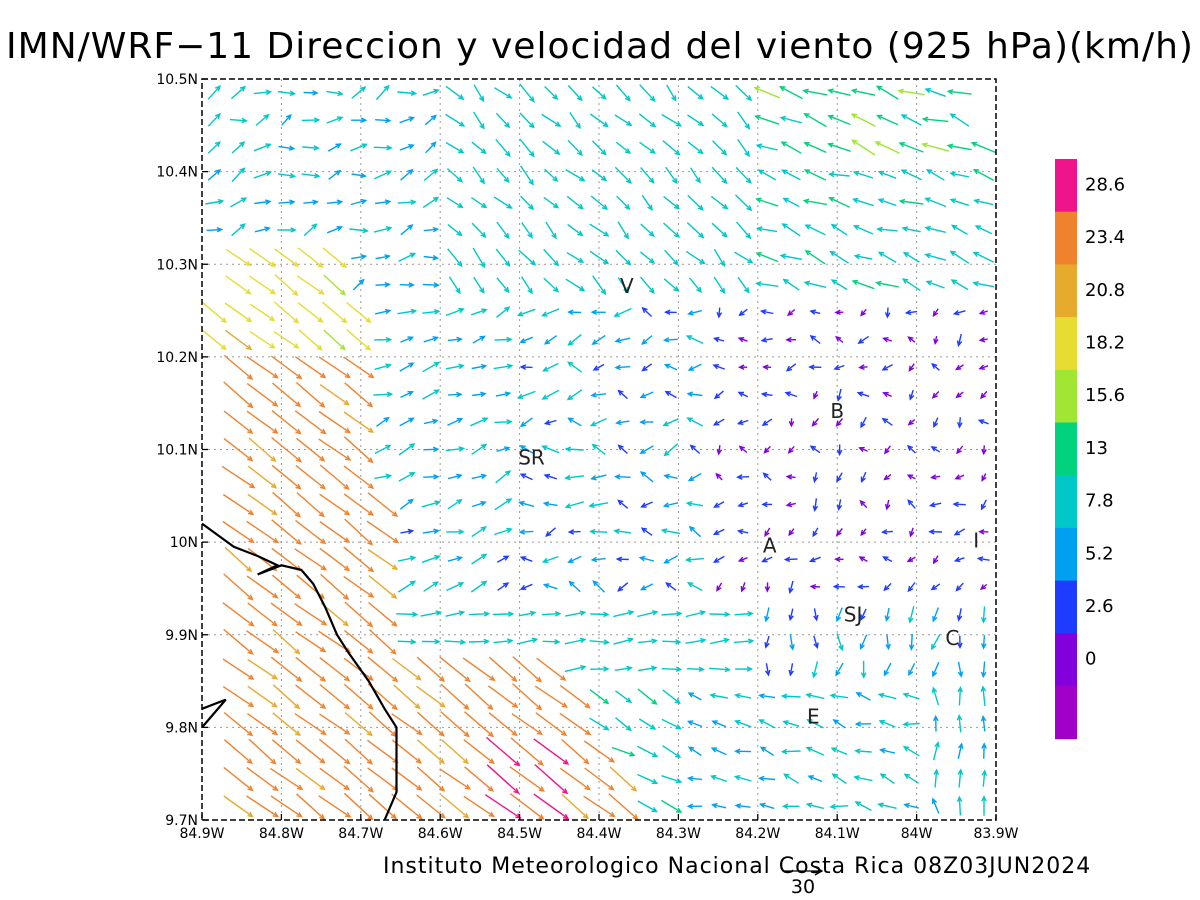  I want to click on lat-tick-label: 10.1N, so click(177, 451).